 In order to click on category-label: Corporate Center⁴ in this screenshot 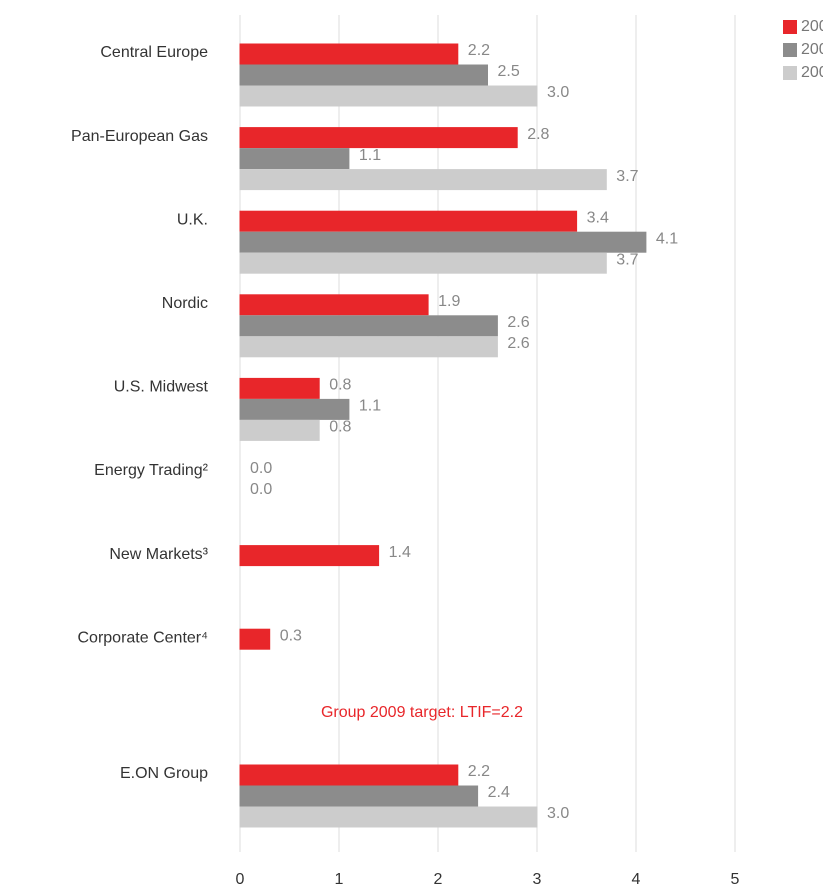, I will do `click(143, 637)`.